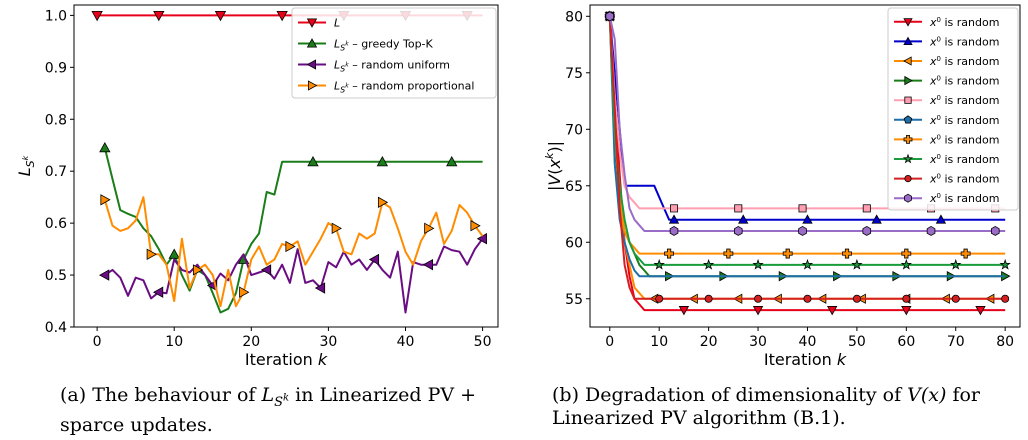 The image size is (1028, 440). I want to click on y-axis-label: |V(xk)|, so click(553, 166).